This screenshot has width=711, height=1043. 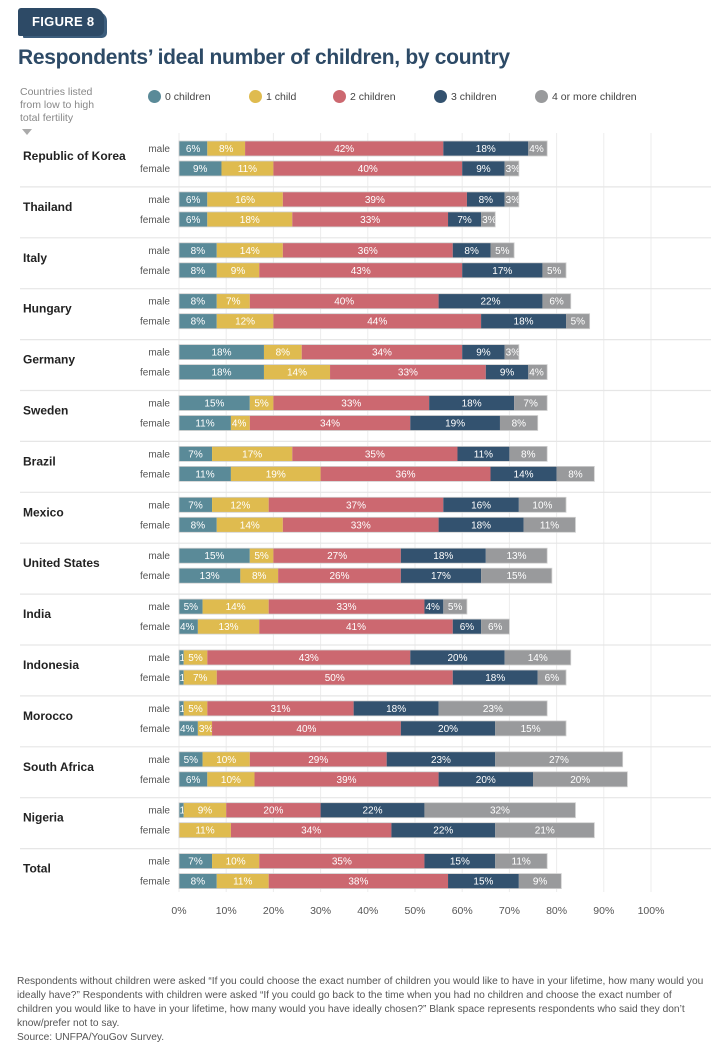 I want to click on data-label: 40%, so click(x=306, y=729).